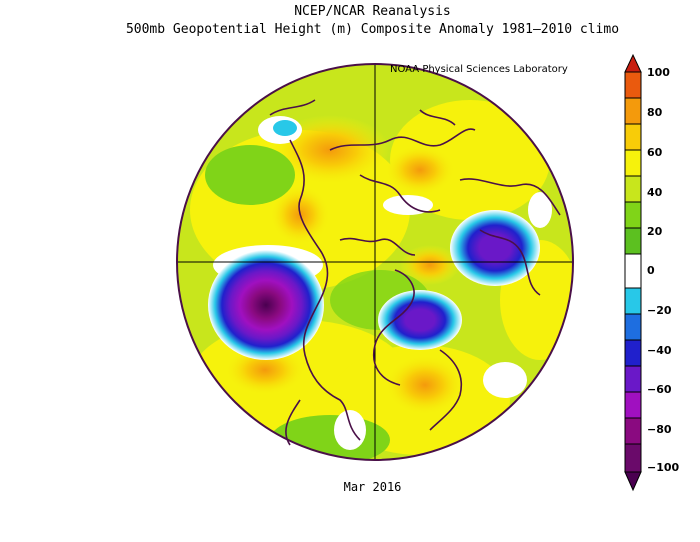 Image resolution: width=700 pixels, height=542 pixels. What do you see at coordinates (372, 11) in the screenshot?
I see `chart-title: NCEP/NCAR Reanalysis` at bounding box center [372, 11].